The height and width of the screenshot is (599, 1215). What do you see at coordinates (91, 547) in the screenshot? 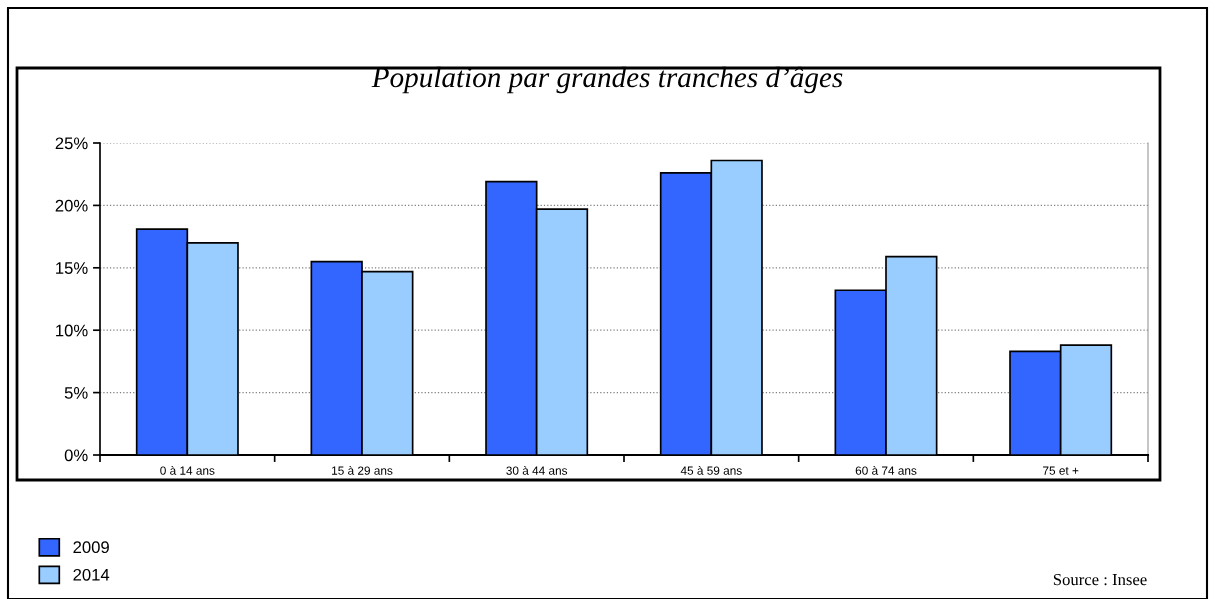
I see `legend-label: 2009` at bounding box center [91, 547].